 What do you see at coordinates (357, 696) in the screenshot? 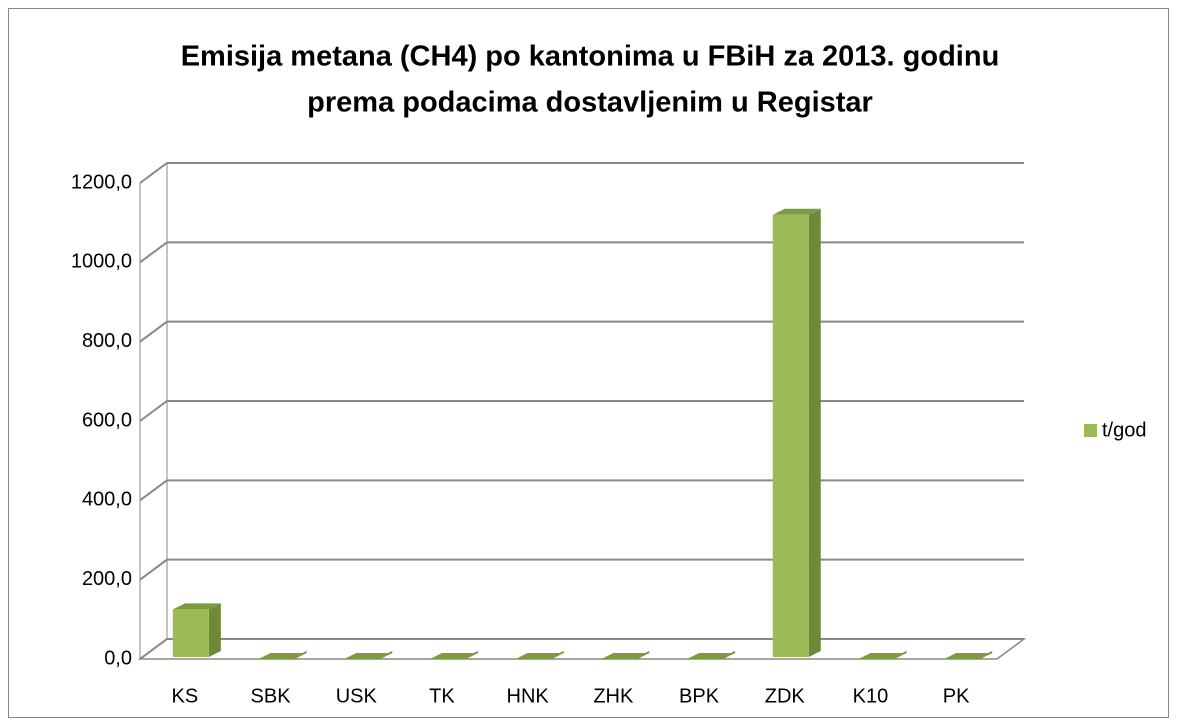
I see `x-tick-label: USK` at bounding box center [357, 696].